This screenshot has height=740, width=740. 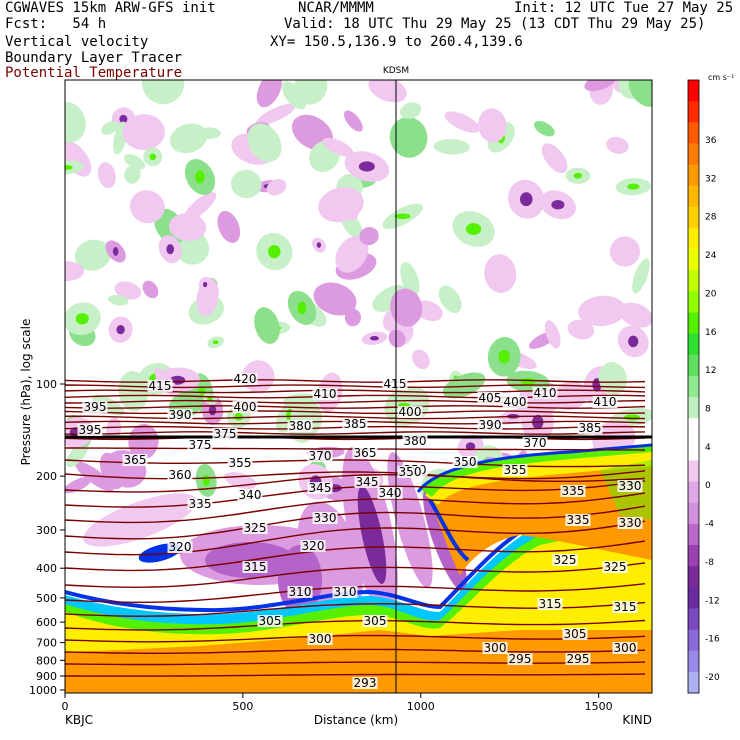 I want to click on elevated-plume-yellow, so click(x=538, y=477).